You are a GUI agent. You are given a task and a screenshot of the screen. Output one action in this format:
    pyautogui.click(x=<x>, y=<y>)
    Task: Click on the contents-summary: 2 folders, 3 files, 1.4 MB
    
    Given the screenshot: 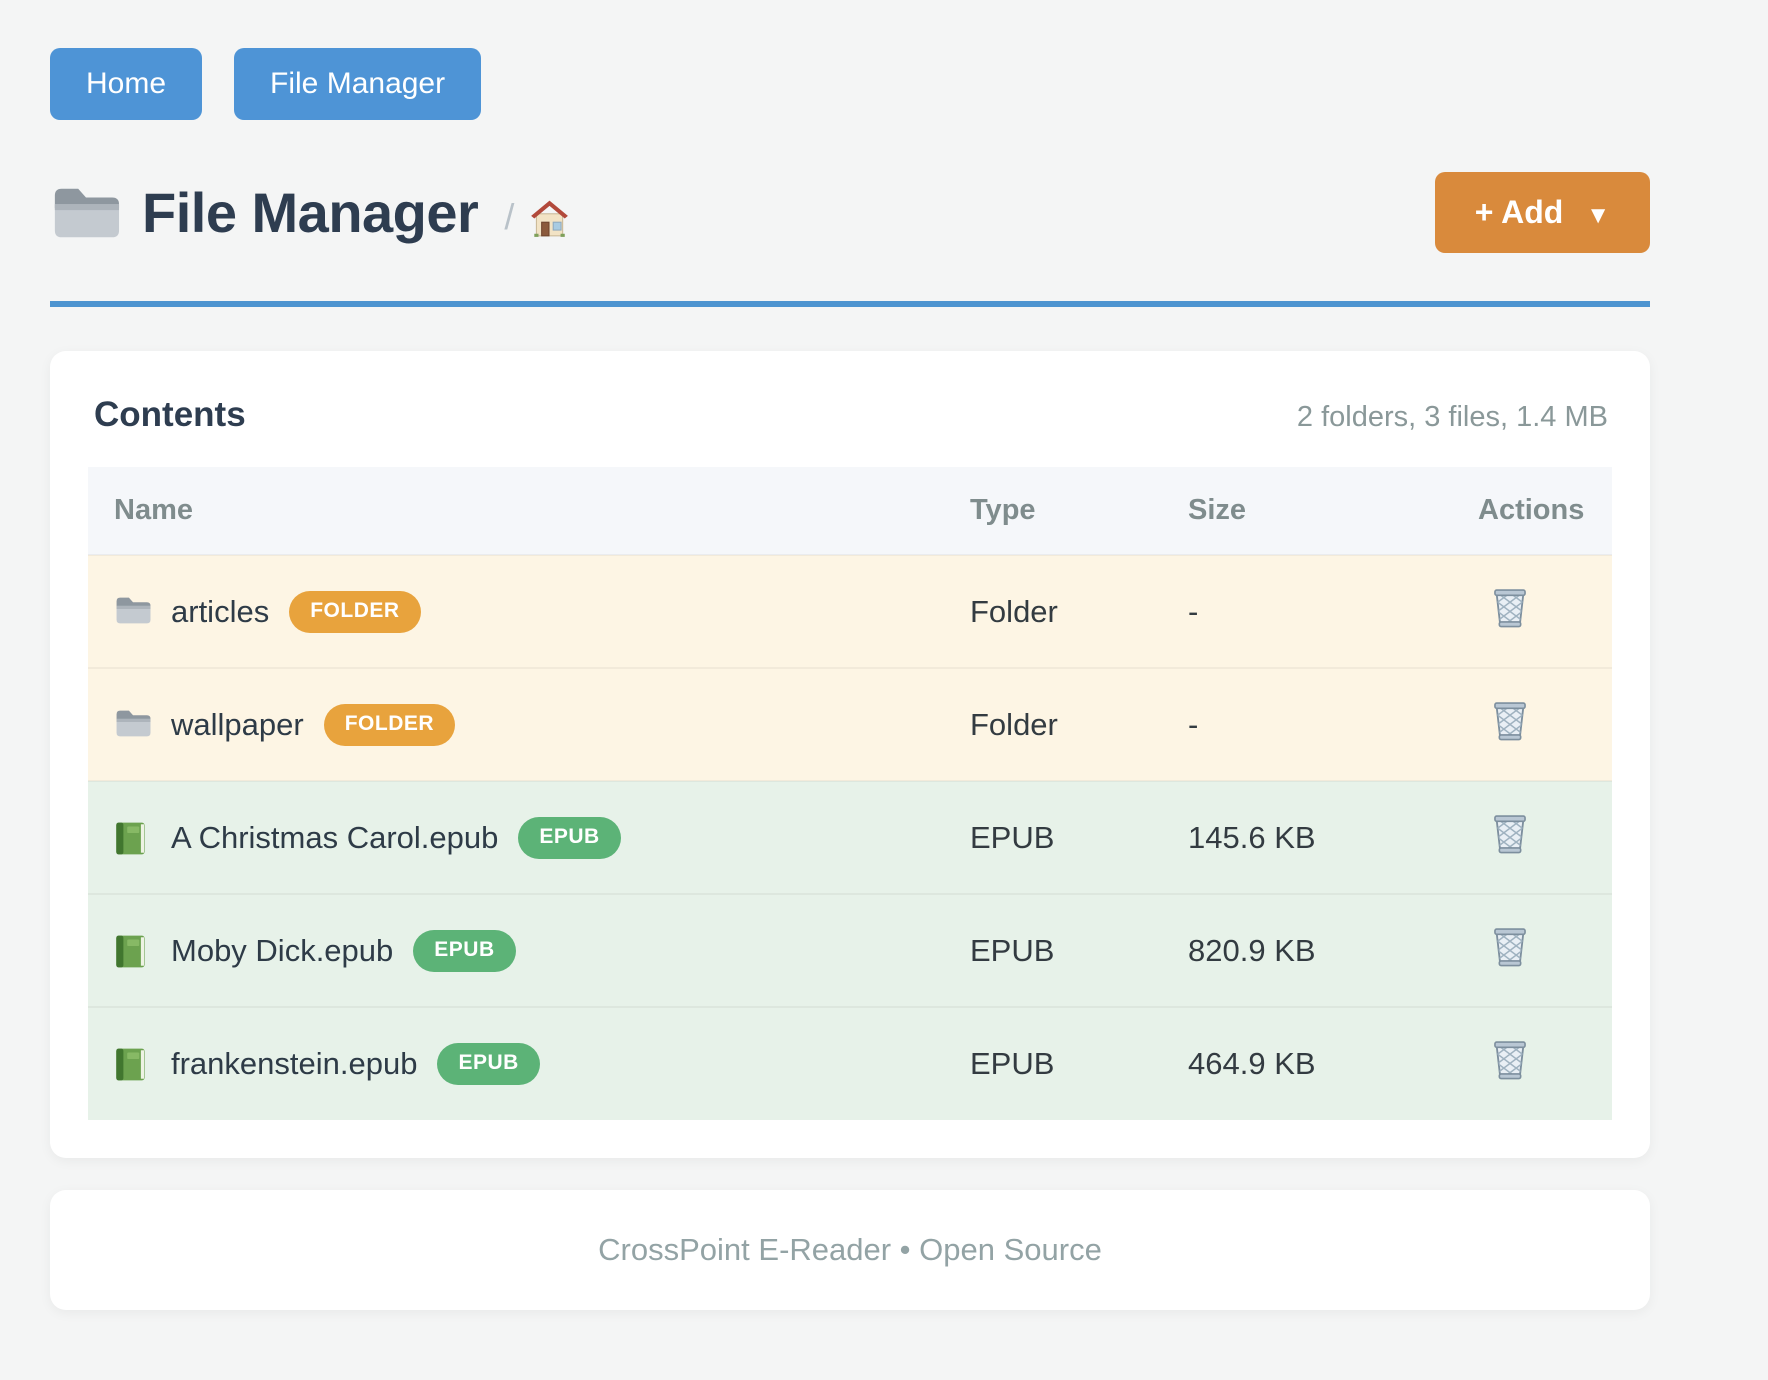 What is the action you would take?
    pyautogui.click(x=1452, y=417)
    